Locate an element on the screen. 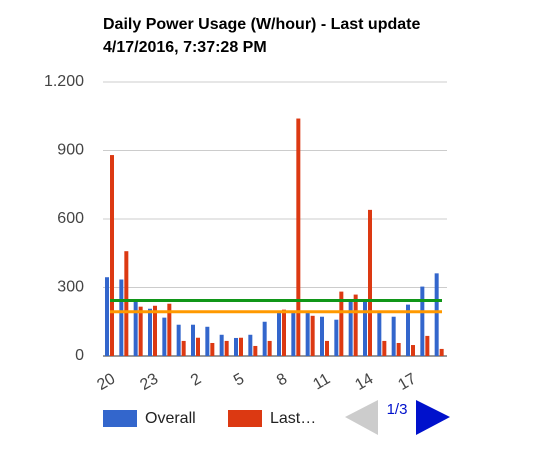  x-tick-label: 20 is located at coordinates (106, 382).